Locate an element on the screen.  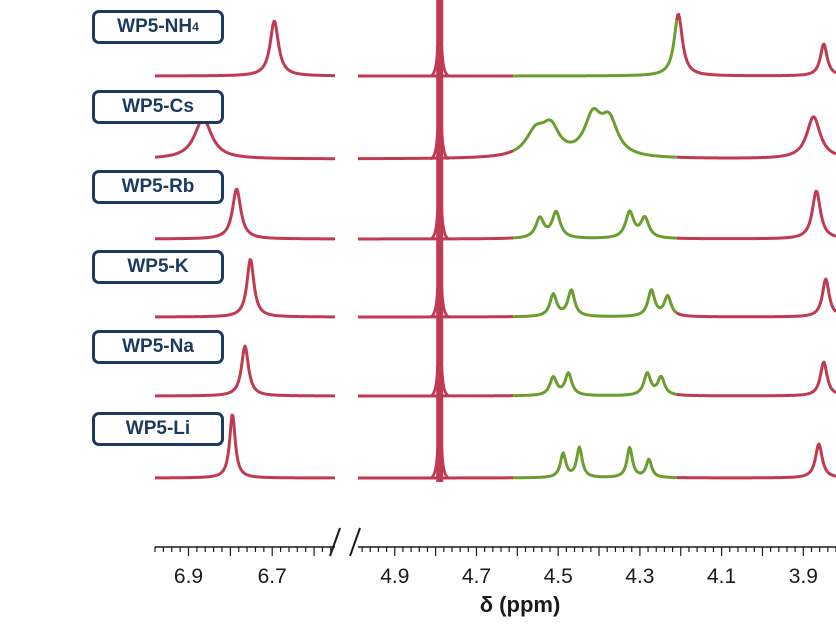
x-tick-label: 6.9 is located at coordinates (188, 576).